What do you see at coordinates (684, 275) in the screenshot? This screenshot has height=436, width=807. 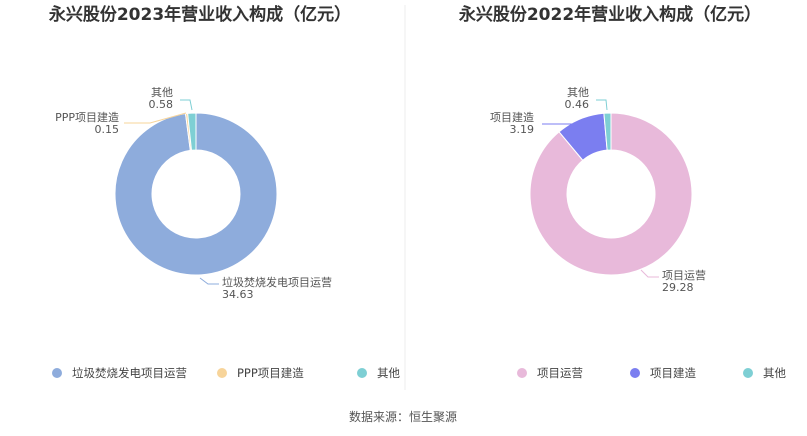 I see `slice-name-0: 项目运营` at bounding box center [684, 275].